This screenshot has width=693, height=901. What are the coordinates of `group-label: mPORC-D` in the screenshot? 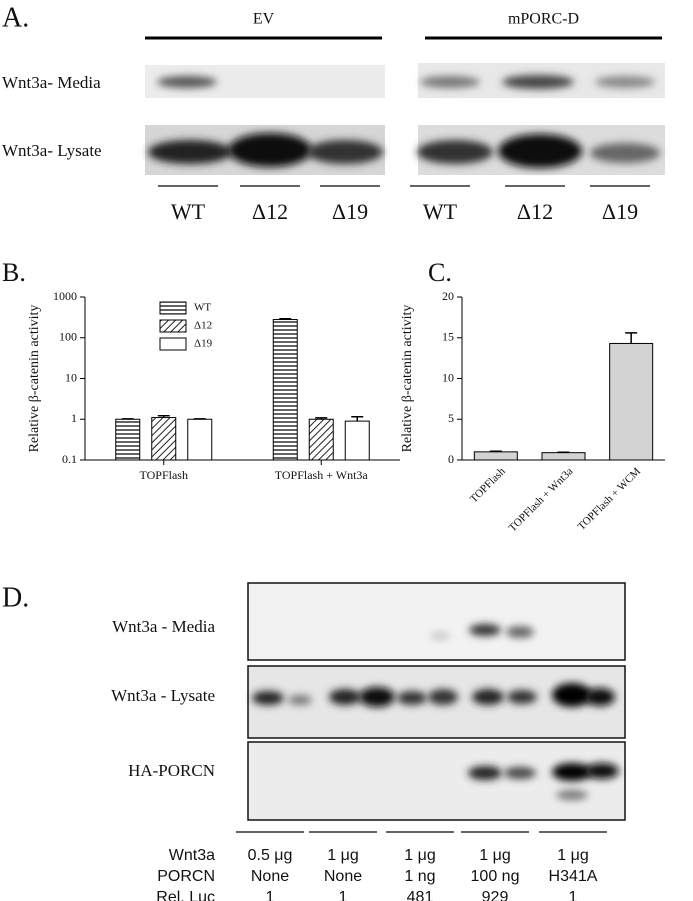 It's located at (543, 19).